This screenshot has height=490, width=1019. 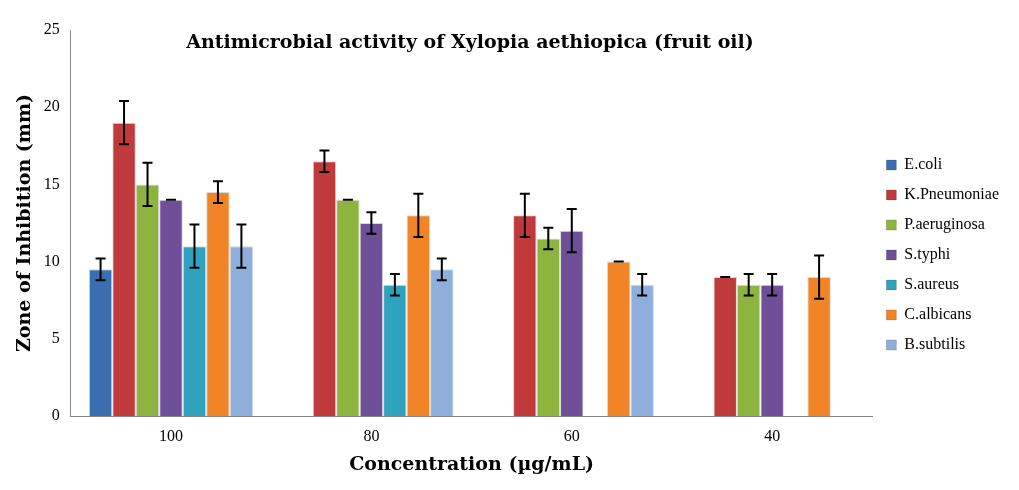 What do you see at coordinates (472, 462) in the screenshot?
I see `x-axis-title: Concentration (µg/mL)` at bounding box center [472, 462].